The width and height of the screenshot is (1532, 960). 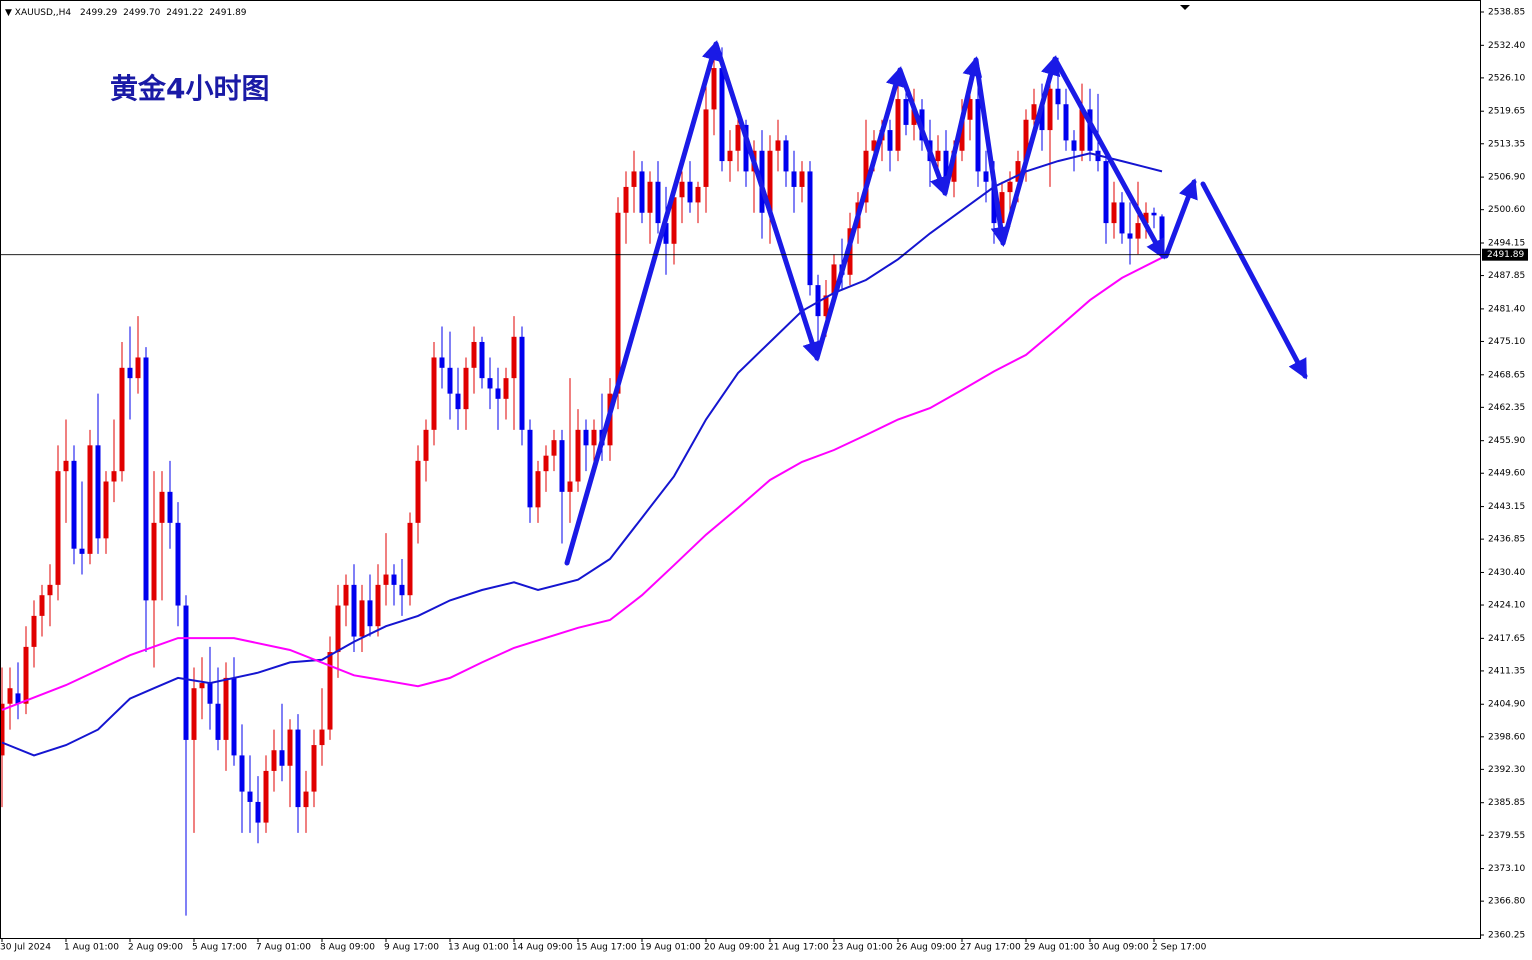 I want to click on x-tick-label: 2 Sep 17:00, so click(x=1179, y=948).